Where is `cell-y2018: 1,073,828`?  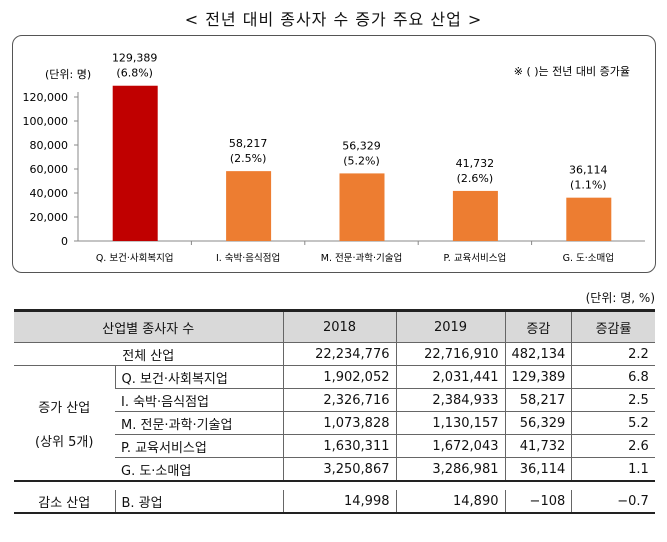
cell-y2018: 1,073,828 is located at coordinates (339, 423).